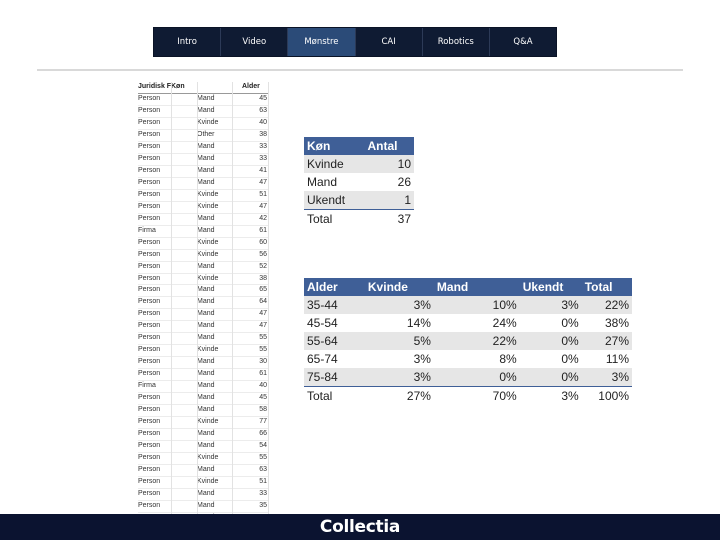 Image resolution: width=720 pixels, height=540 pixels. Describe the element at coordinates (203, 459) in the screenshot. I see `table-row: Person Kvinde 55` at that location.